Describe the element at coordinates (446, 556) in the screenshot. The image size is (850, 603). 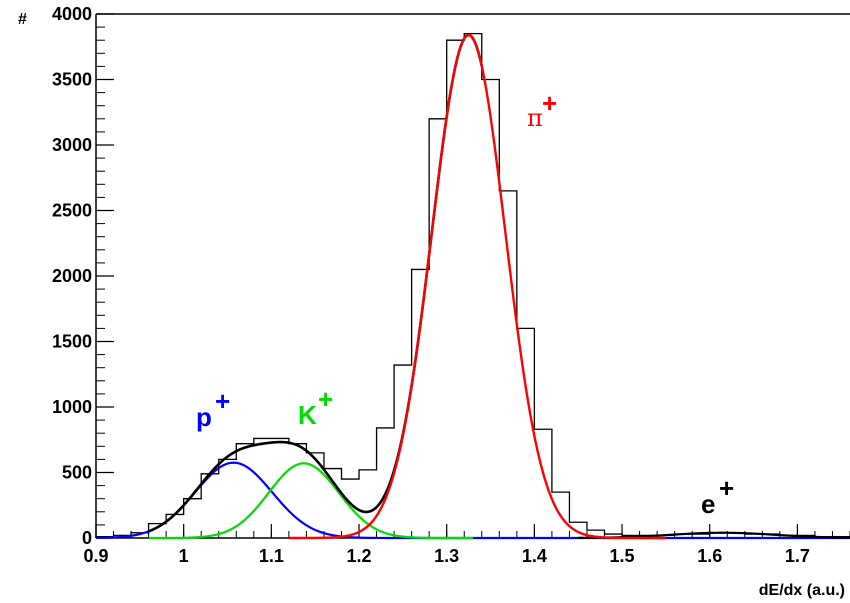
I see `x-tick-label: 1.3` at that location.